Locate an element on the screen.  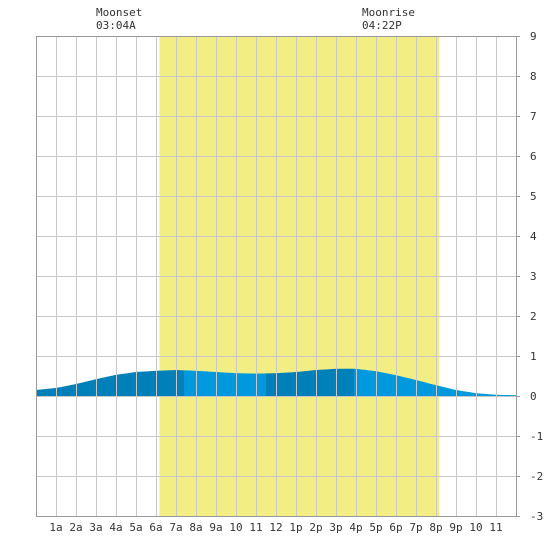
x-tick-label: 12 is located at coordinates (275, 527).